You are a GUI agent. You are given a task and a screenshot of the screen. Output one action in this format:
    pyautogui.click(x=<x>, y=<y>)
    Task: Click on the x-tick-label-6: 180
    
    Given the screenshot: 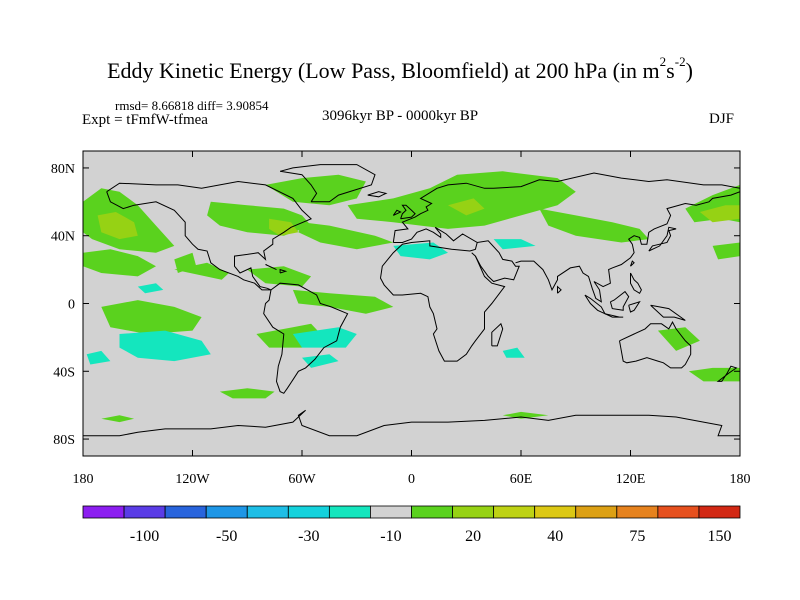 What is the action you would take?
    pyautogui.click(x=740, y=479)
    